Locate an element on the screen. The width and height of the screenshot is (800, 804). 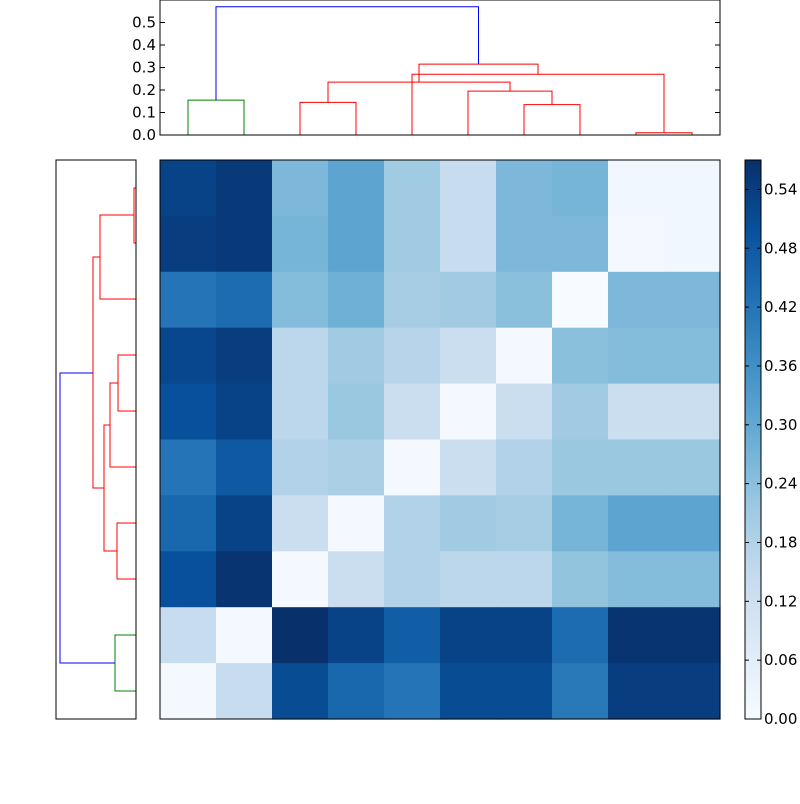
top-dendrogram-frame is located at coordinates (440, 68).